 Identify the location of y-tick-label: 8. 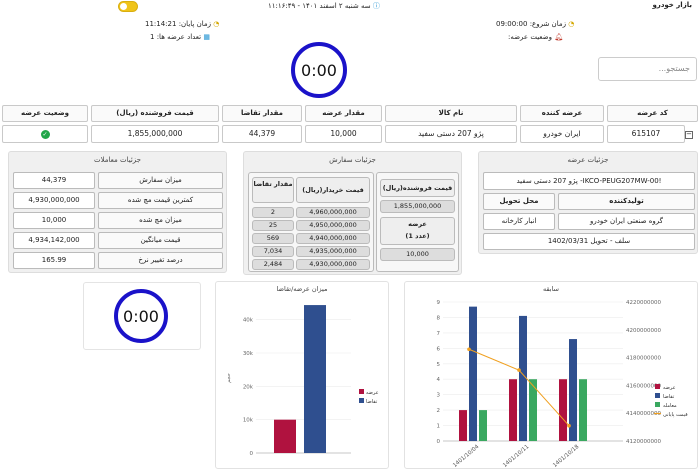
(439, 318).